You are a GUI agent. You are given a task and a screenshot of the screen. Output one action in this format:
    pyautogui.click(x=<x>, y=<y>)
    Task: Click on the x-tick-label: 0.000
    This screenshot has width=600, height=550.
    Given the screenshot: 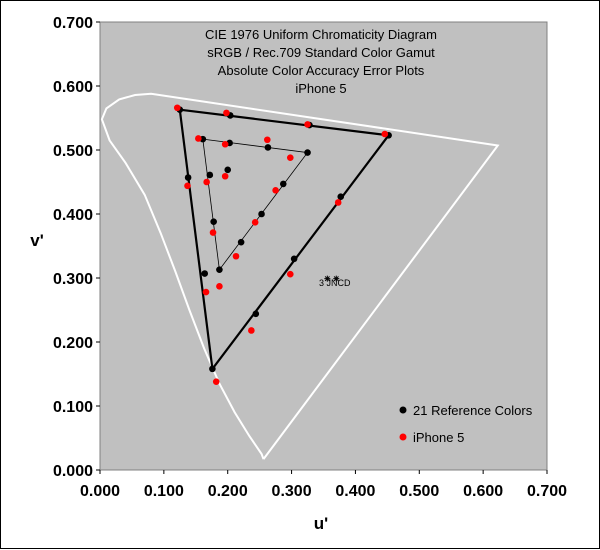 What is the action you would take?
    pyautogui.click(x=100, y=491)
    